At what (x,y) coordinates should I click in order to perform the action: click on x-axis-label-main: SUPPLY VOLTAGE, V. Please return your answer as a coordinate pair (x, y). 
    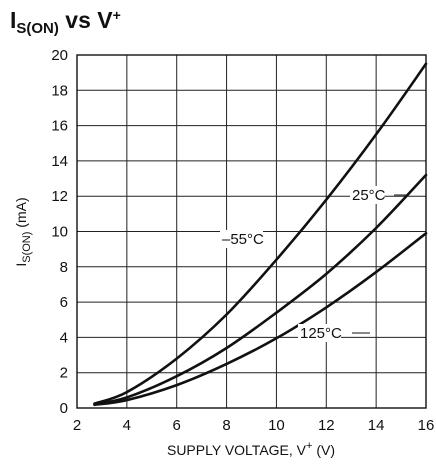
    Looking at the image, I should click on (237, 450).